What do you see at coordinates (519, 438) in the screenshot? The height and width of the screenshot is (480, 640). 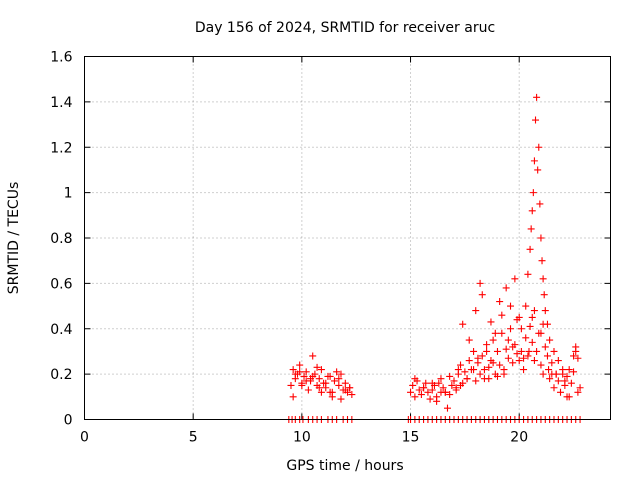 I see `x-tick-label: 20` at bounding box center [519, 438].